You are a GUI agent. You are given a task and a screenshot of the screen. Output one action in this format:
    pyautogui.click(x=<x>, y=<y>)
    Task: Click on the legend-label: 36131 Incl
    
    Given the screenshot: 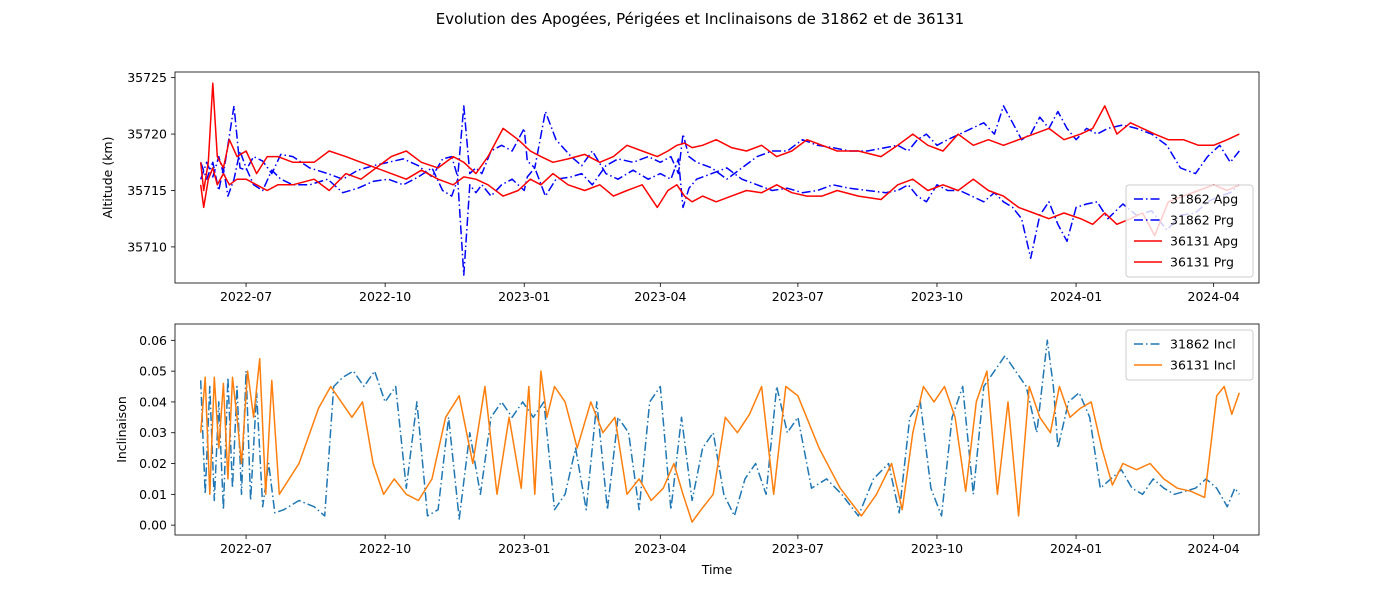 What is the action you would take?
    pyautogui.click(x=1203, y=365)
    